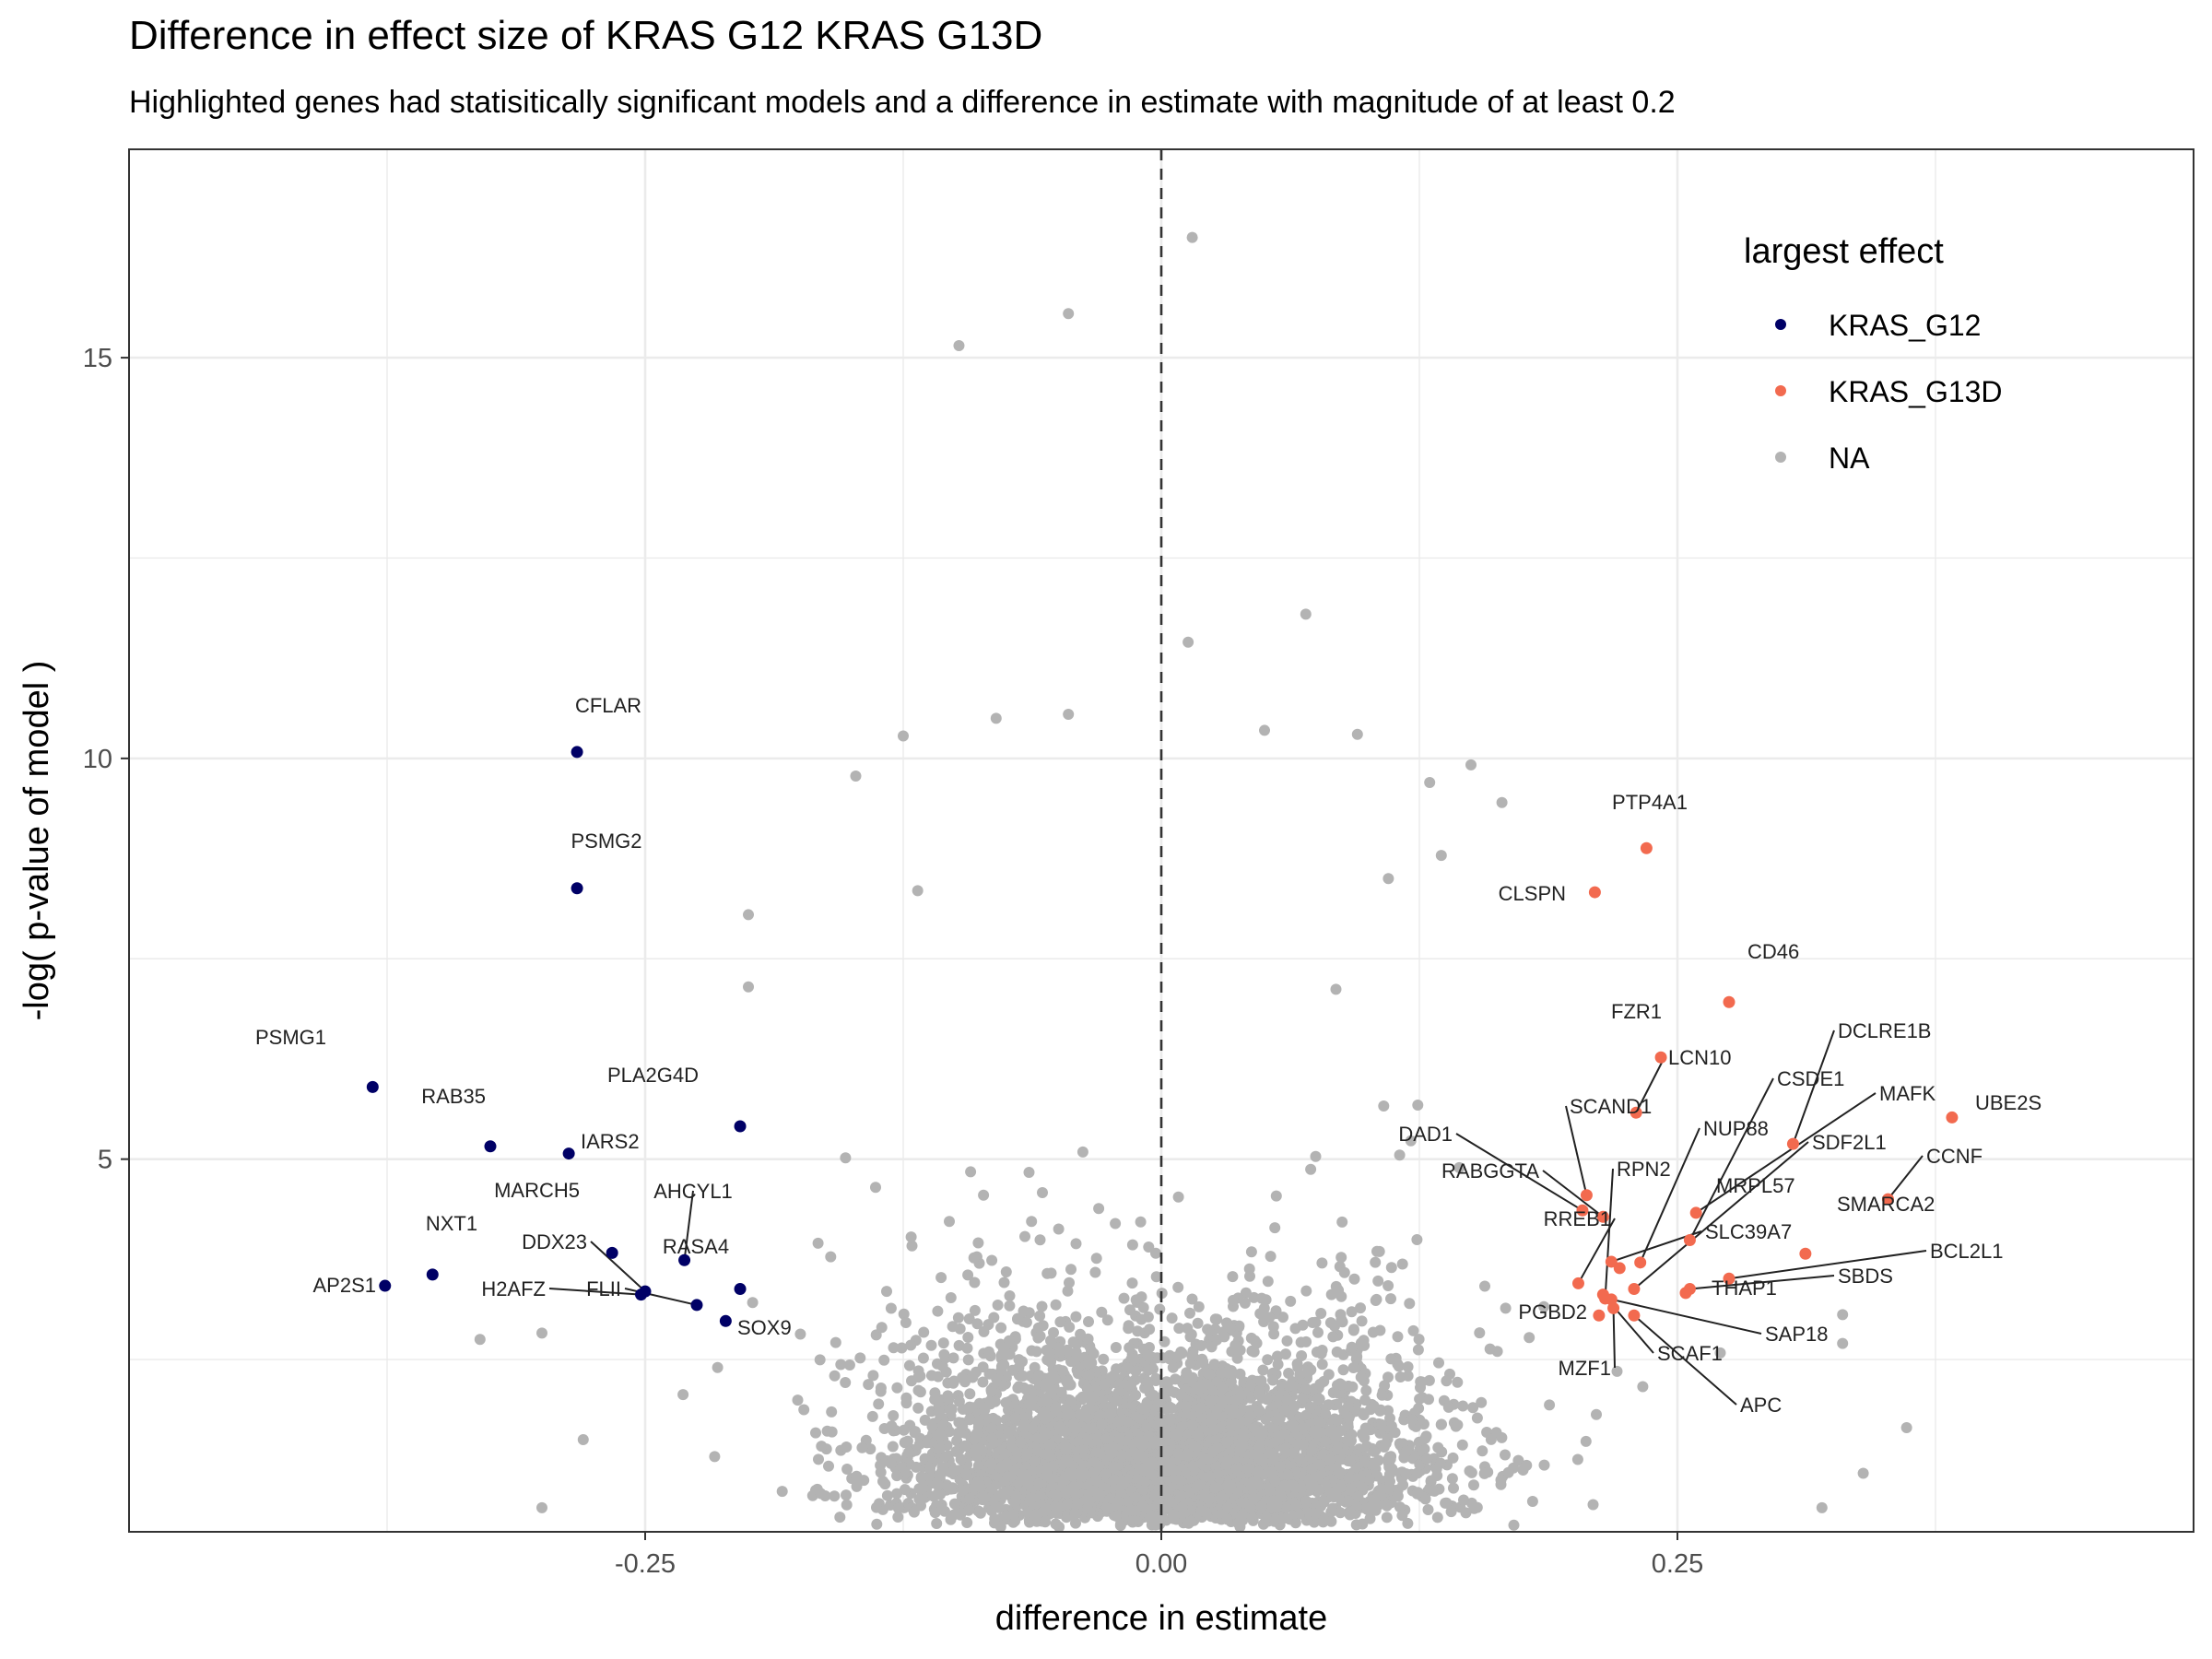 The image size is (2212, 1659). Describe the element at coordinates (1660, 1057) in the screenshot. I see `point-fzr1` at that location.